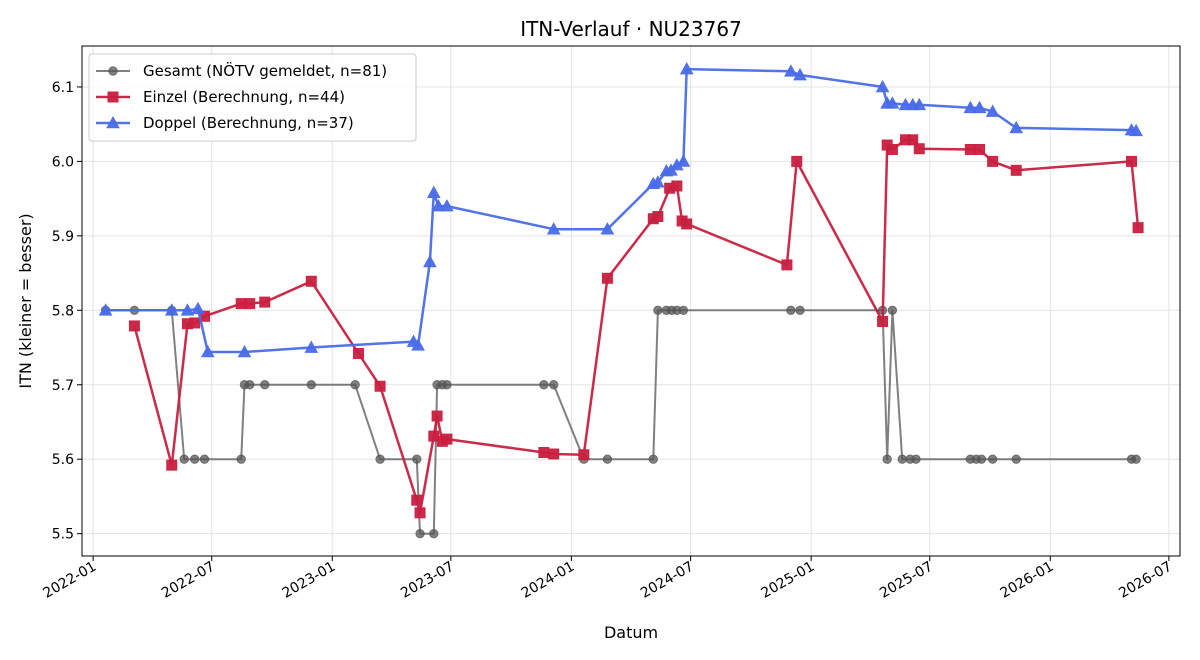 This screenshot has height=660, width=1200. Describe the element at coordinates (63, 237) in the screenshot. I see `y-tick-label: 5.9` at that location.